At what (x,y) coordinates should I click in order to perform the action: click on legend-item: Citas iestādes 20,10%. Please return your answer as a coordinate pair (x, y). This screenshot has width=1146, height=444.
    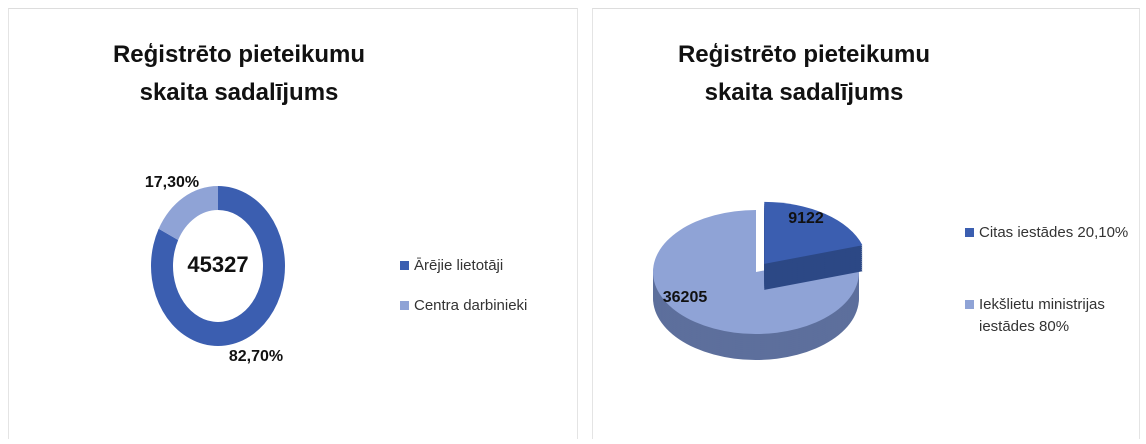
    Looking at the image, I should click on (1052, 233).